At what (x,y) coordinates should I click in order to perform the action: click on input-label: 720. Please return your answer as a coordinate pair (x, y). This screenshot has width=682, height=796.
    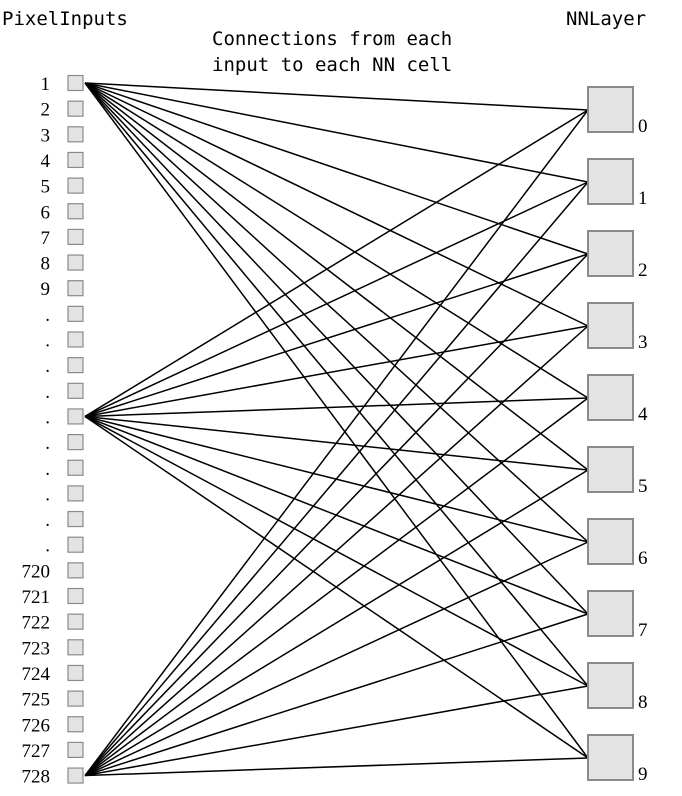
    Looking at the image, I should click on (36, 571).